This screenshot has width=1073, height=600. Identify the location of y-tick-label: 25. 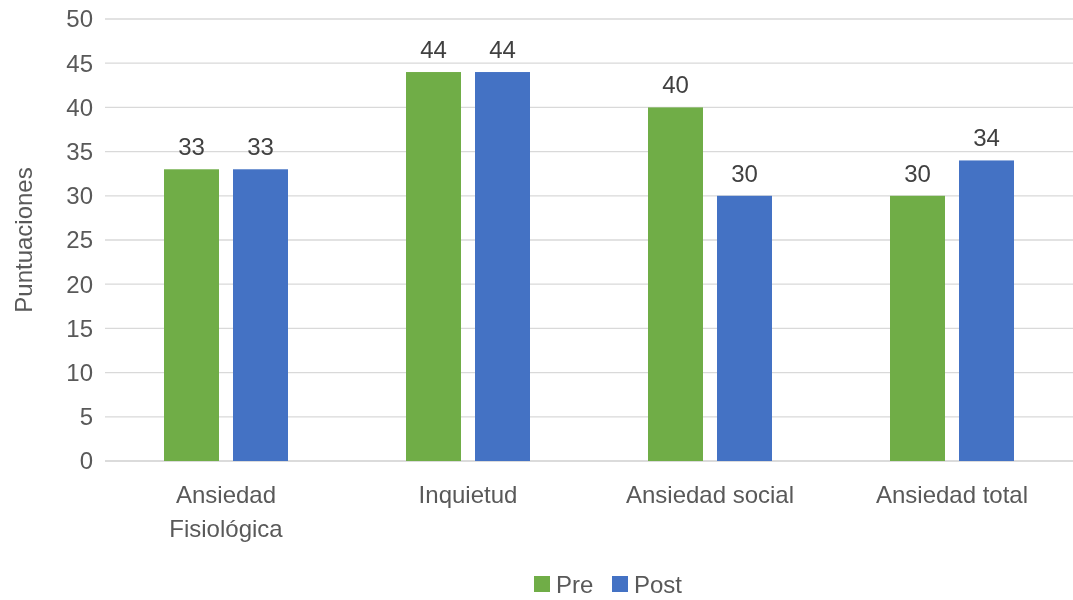
(79, 240).